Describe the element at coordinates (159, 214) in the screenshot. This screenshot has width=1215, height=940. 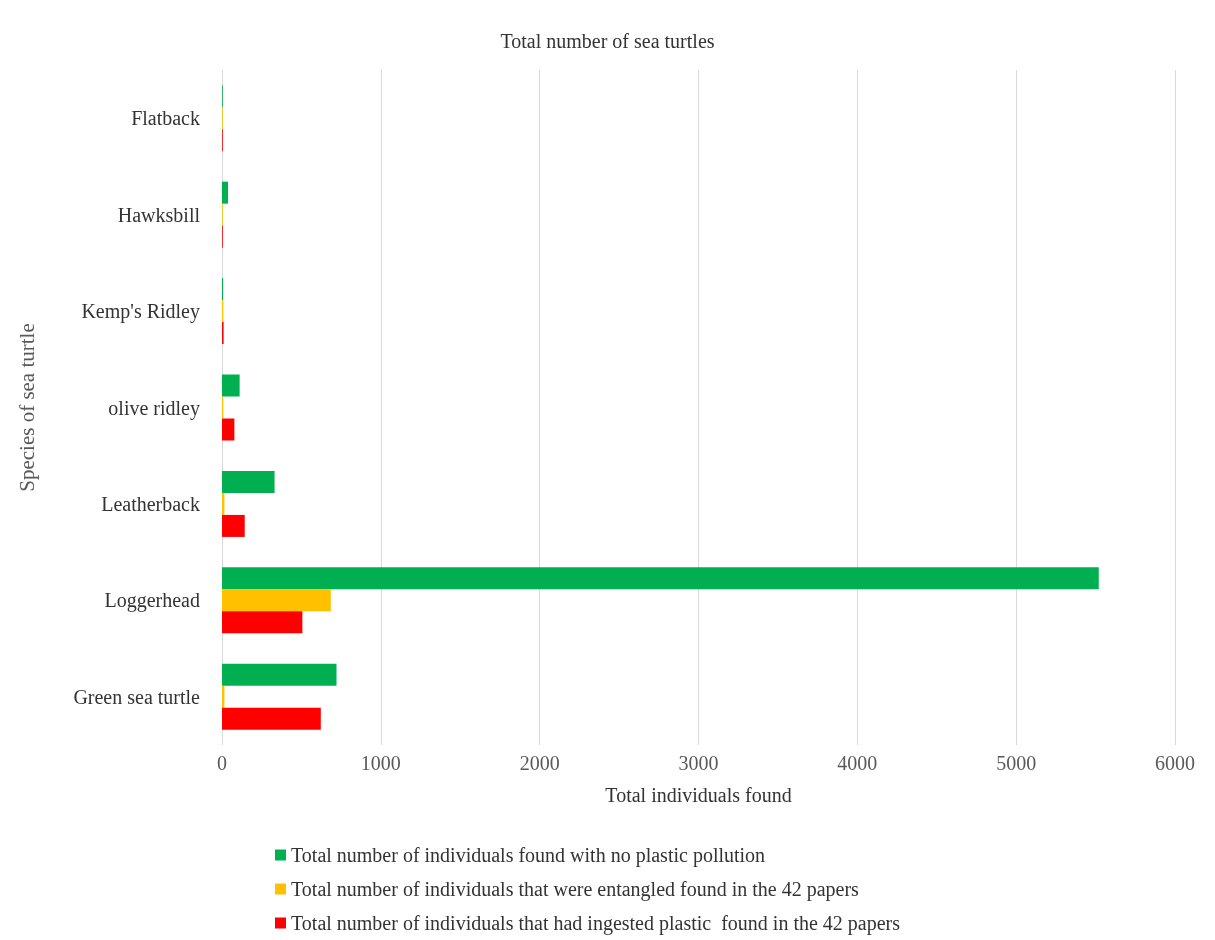
I see `y-tick-label: Hawksbill` at that location.